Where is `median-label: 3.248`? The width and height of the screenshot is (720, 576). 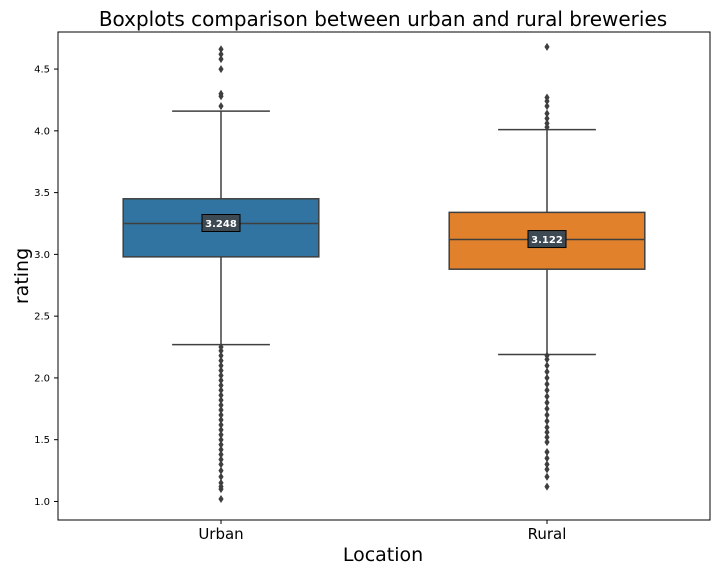 median-label: 3.248 is located at coordinates (221, 224).